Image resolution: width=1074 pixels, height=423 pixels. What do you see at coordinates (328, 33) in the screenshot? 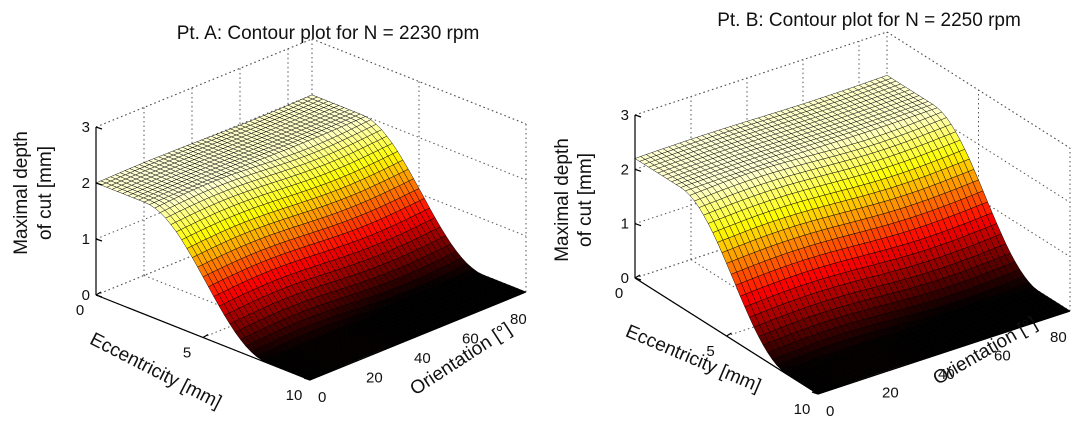
I see `chart-title: Pt. A: Contour plot for N = 2230 rpm` at bounding box center [328, 33].